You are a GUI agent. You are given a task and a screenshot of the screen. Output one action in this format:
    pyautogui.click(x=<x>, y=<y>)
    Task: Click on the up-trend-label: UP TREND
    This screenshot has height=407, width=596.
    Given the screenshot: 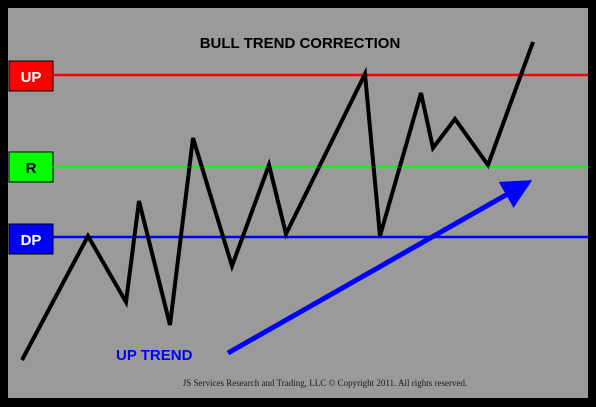 What is the action you would take?
    pyautogui.click(x=154, y=355)
    